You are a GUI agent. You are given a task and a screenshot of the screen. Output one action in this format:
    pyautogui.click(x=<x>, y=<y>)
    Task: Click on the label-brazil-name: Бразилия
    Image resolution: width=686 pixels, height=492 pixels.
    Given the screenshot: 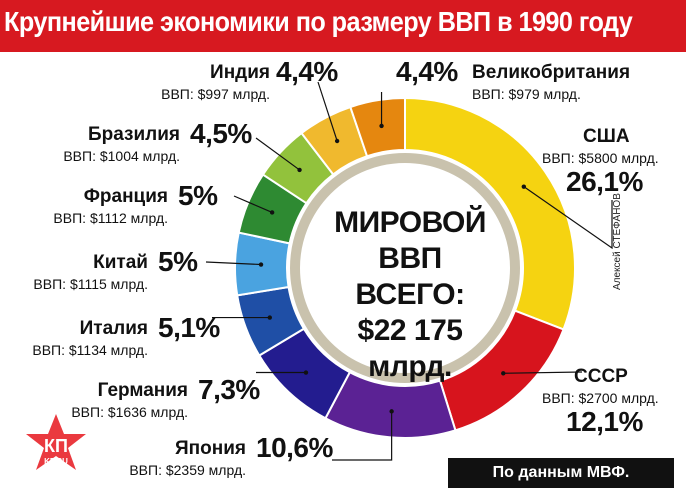 What is the action you would take?
    pyautogui.click(x=133, y=134)
    